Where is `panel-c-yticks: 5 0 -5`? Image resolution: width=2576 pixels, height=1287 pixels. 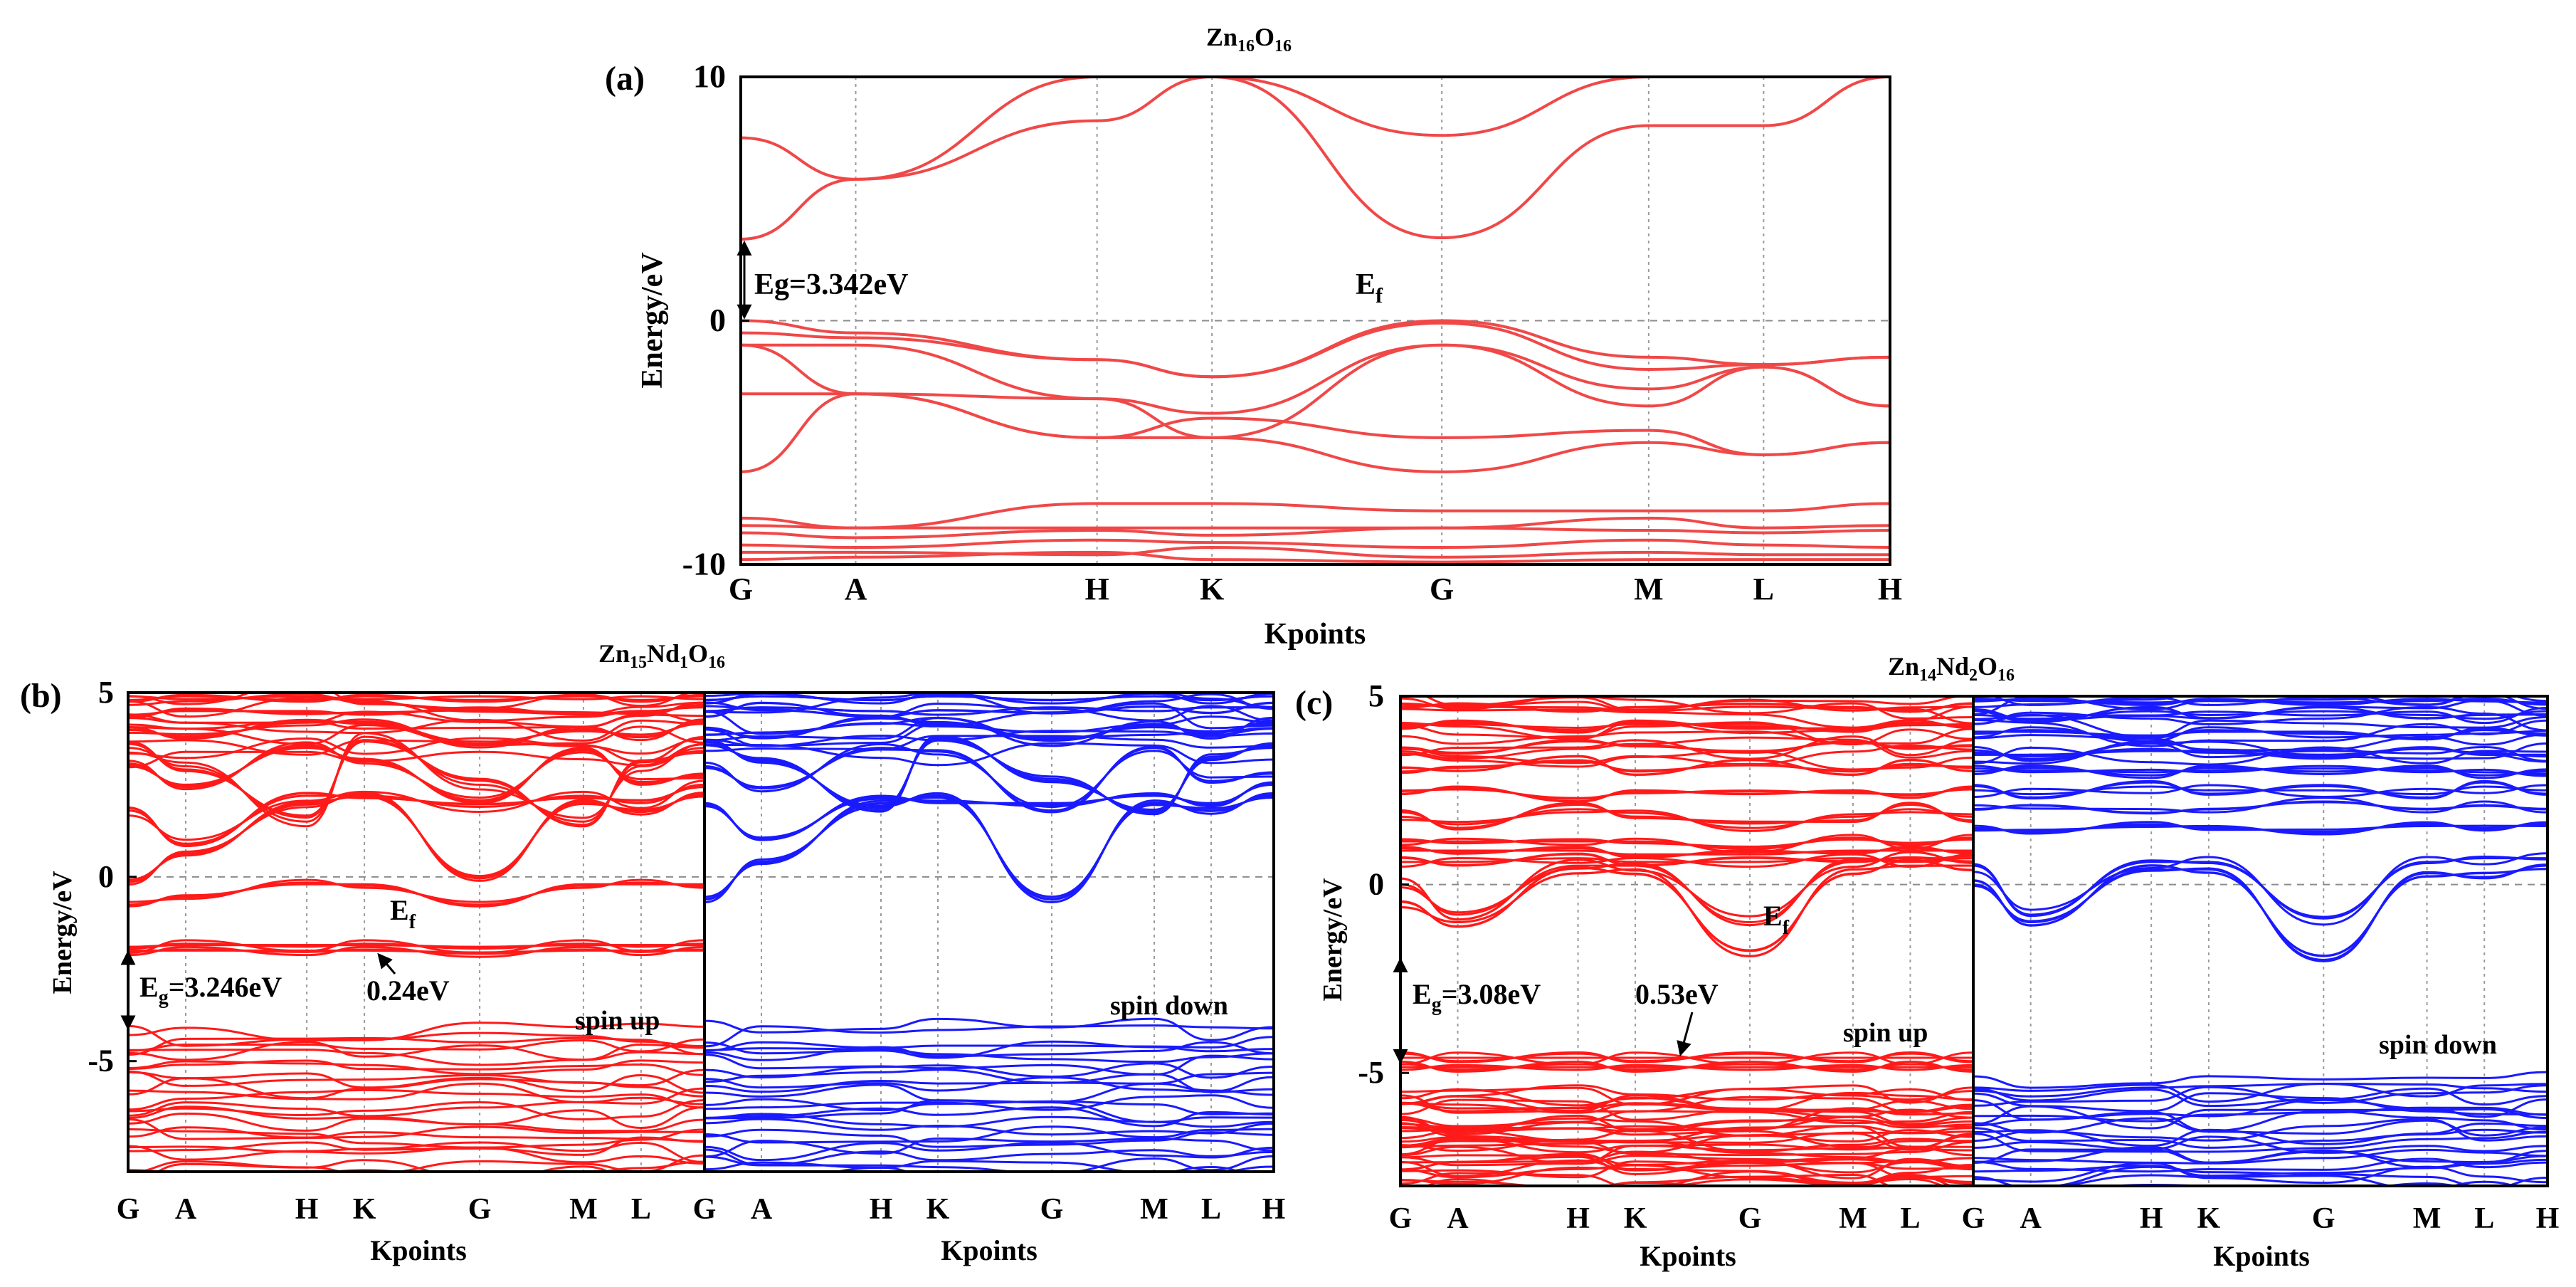
panel-c-yticks: 5 0 -5 is located at coordinates (1383, 884).